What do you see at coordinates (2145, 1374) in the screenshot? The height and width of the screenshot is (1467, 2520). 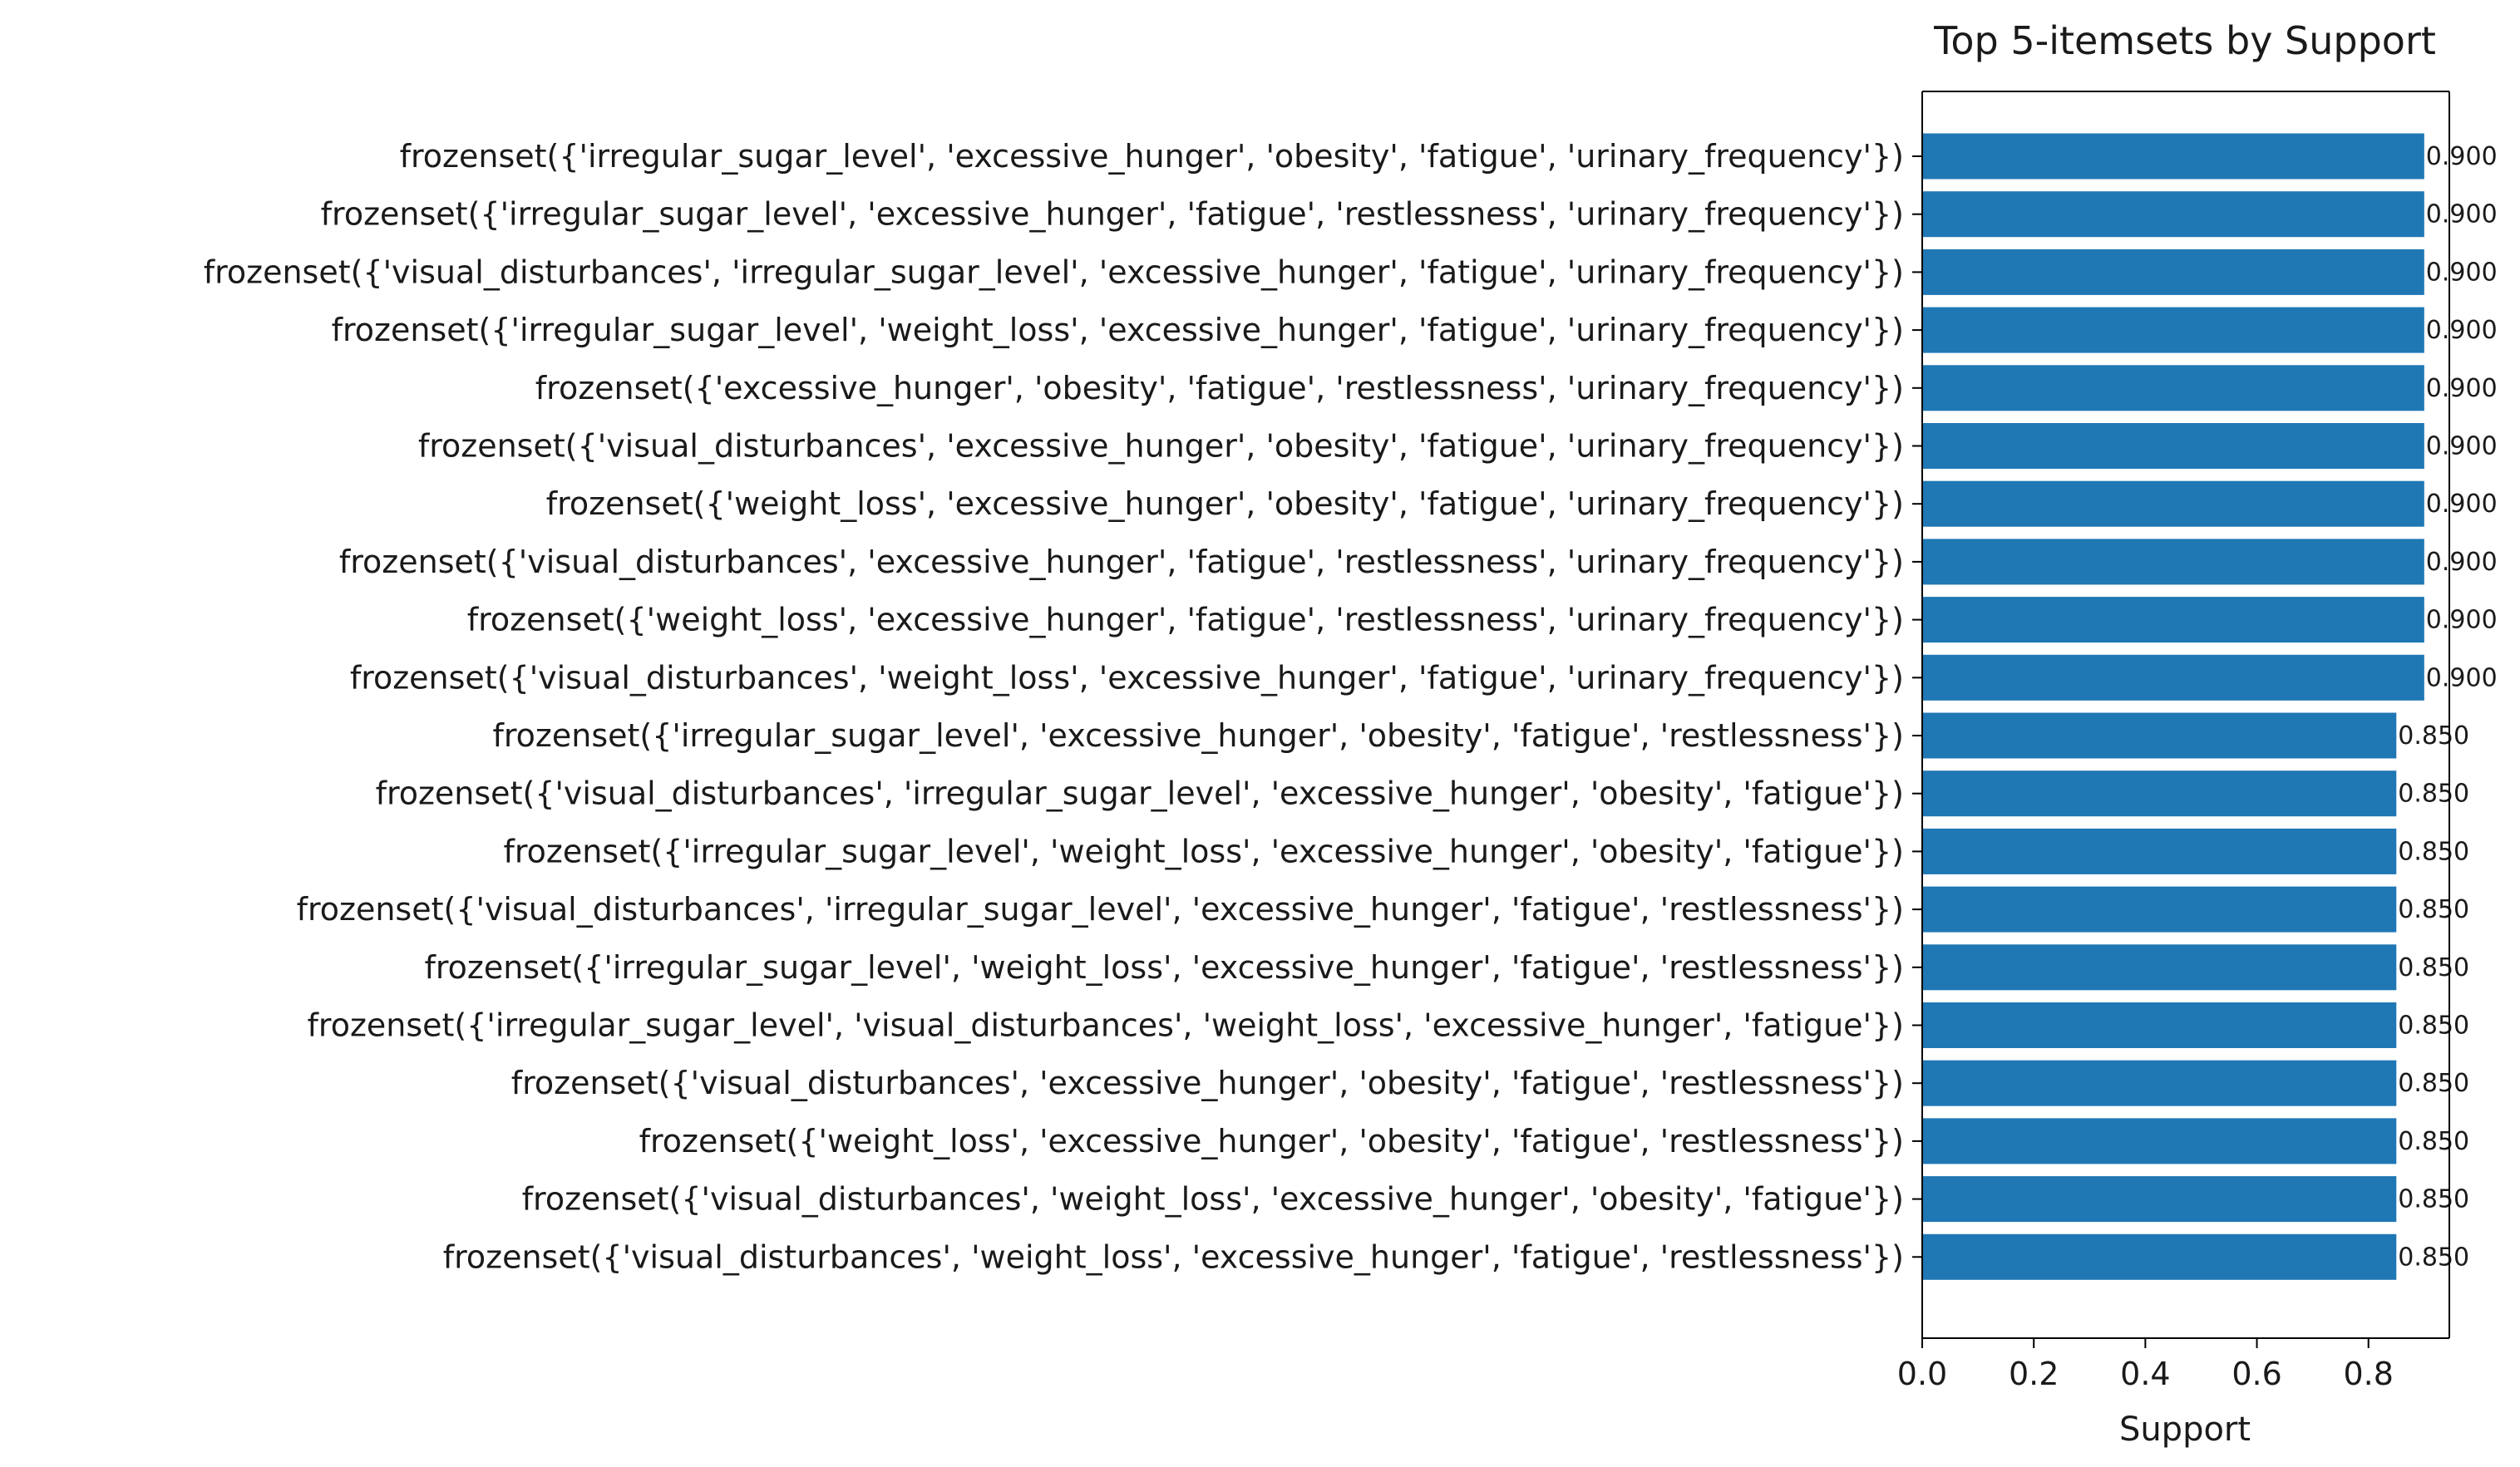 I see `x-tick-label: 0.4` at bounding box center [2145, 1374].